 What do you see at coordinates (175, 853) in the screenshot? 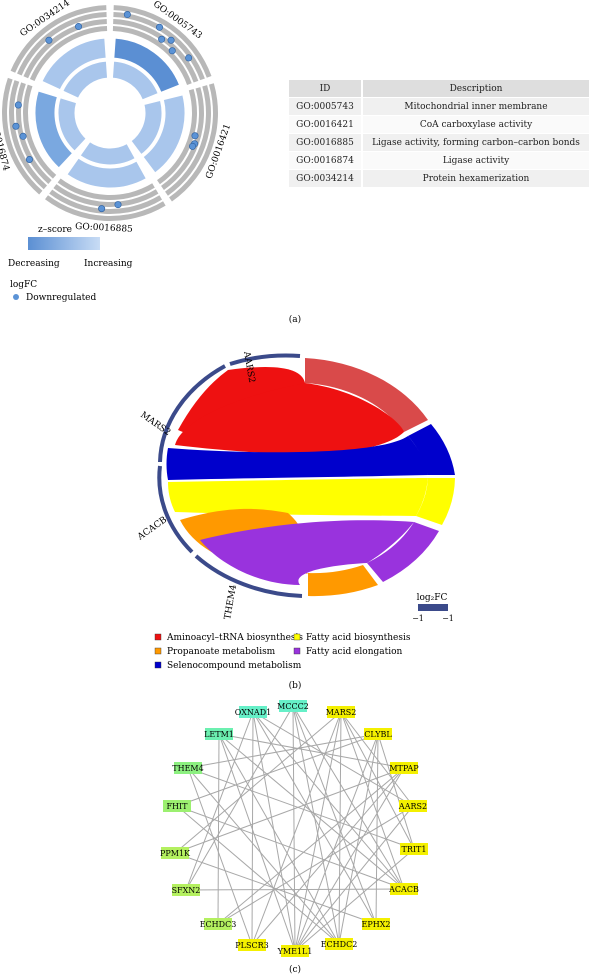
I see `network-node-label: PPM1K` at bounding box center [175, 853].